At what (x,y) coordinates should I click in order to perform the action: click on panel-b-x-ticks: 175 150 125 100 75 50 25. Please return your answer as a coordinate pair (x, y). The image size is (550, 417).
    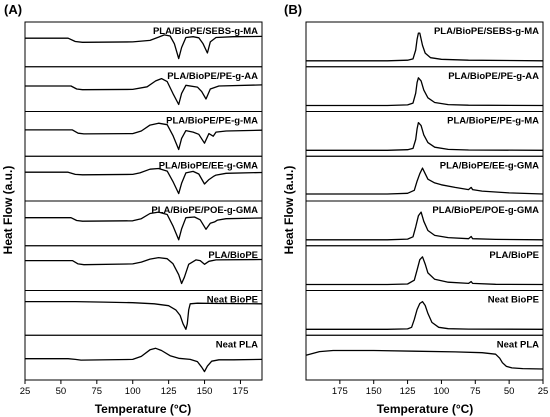
    Looking at the image, I should click on (440, 388).